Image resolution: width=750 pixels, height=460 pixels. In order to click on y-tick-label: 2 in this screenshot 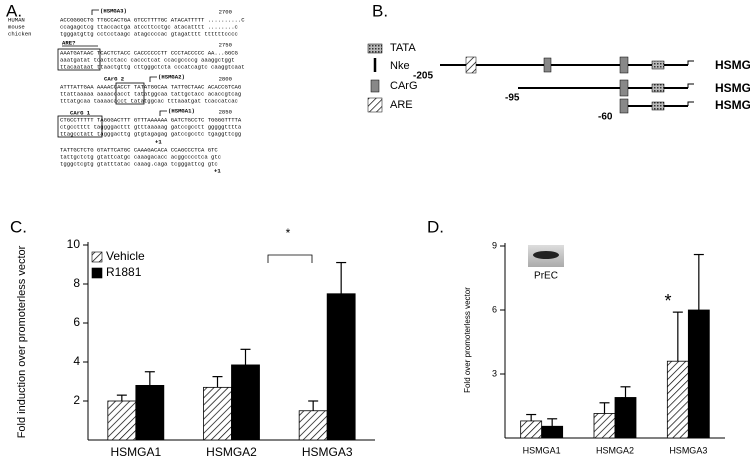, I will do `click(76, 400)`.